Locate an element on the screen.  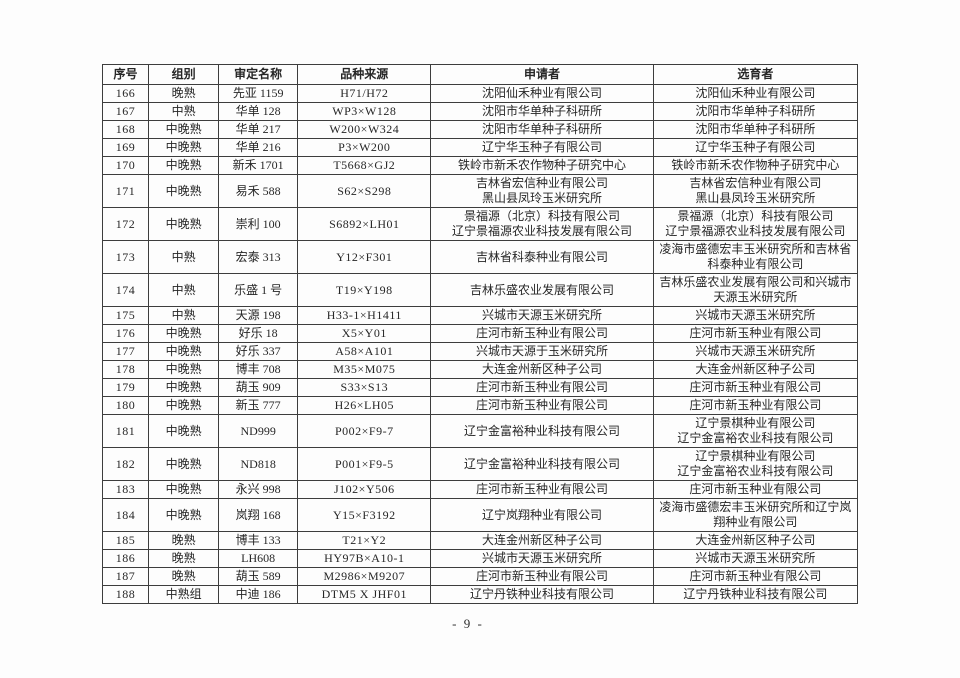
cell-source: HY97B×A10-1 is located at coordinates (364, 558).